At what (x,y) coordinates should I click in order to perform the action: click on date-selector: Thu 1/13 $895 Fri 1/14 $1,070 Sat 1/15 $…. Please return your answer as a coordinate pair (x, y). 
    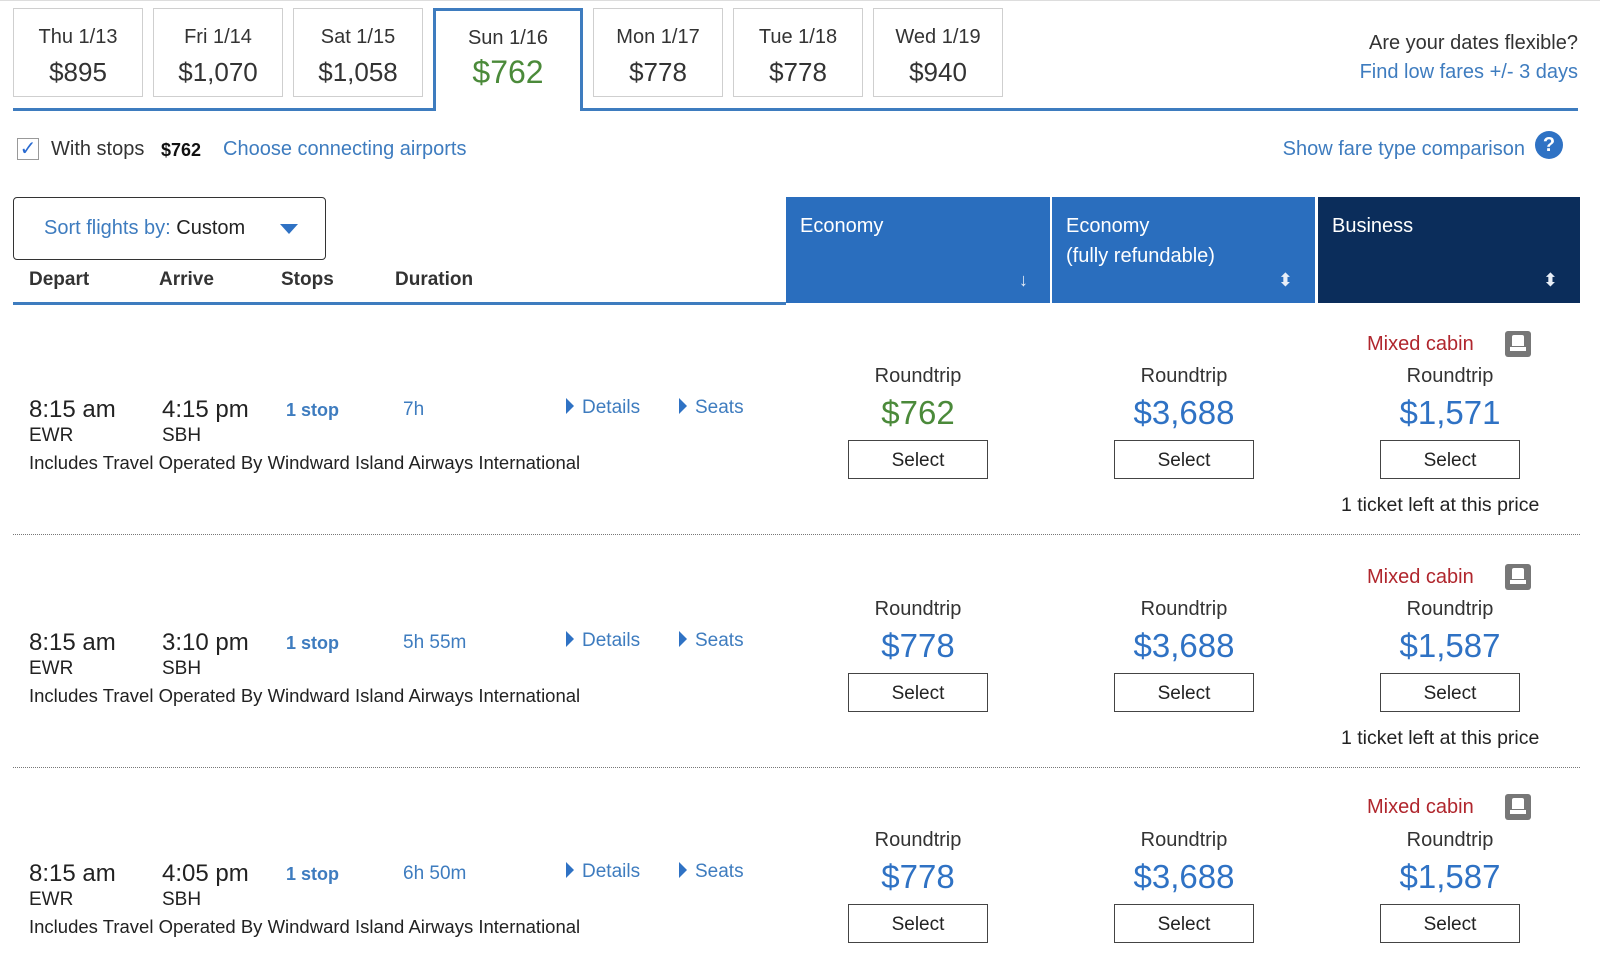
    Looking at the image, I should click on (795, 59).